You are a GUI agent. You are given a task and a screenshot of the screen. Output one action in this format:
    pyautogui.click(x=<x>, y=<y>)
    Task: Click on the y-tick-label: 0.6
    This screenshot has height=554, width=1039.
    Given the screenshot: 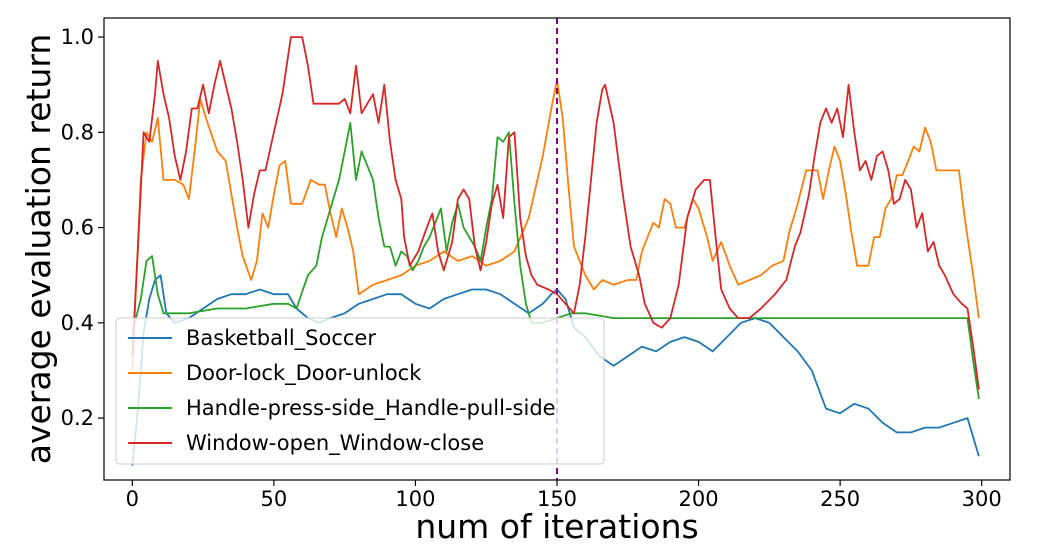 What is the action you would take?
    pyautogui.click(x=77, y=228)
    